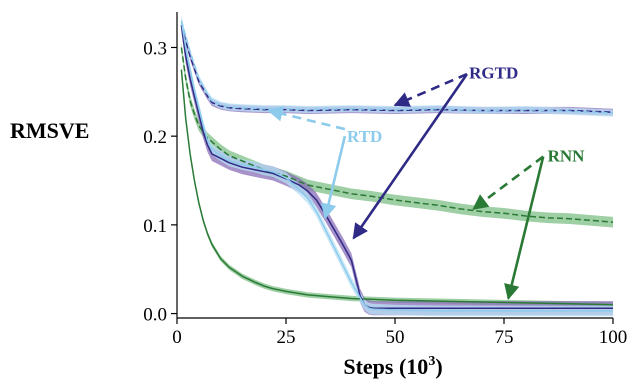  What do you see at coordinates (155, 315) in the screenshot?
I see `y-tick-label: 0.0` at bounding box center [155, 315].